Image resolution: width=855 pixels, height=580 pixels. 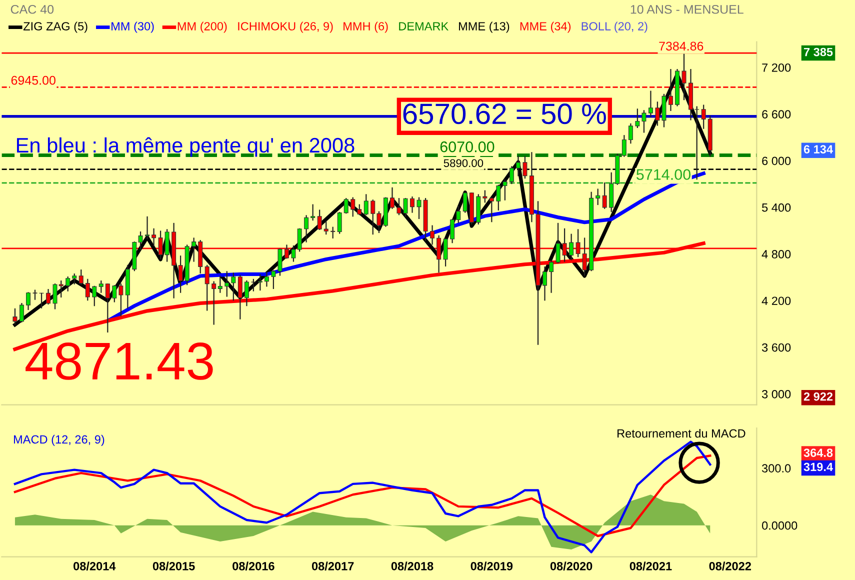 What do you see at coordinates (776, 254) in the screenshot?
I see `y-tick-label: 4 800` at bounding box center [776, 254].